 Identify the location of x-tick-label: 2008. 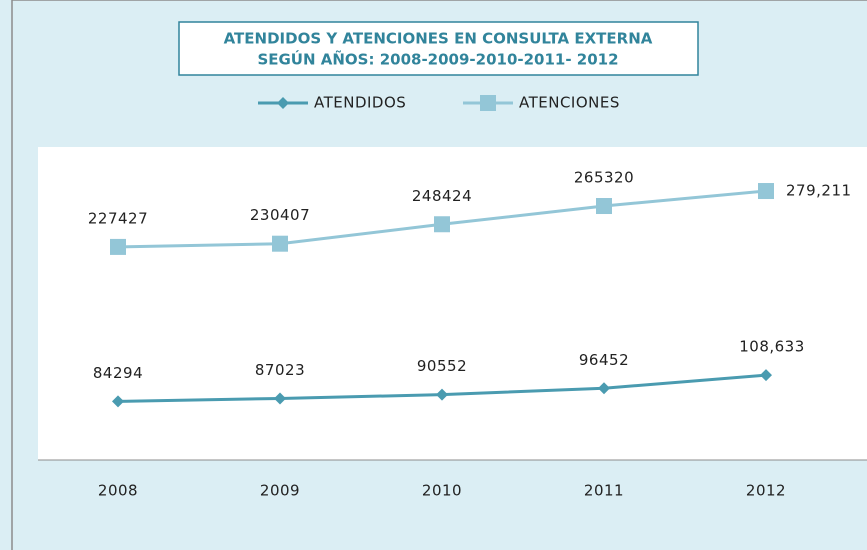
(118, 491).